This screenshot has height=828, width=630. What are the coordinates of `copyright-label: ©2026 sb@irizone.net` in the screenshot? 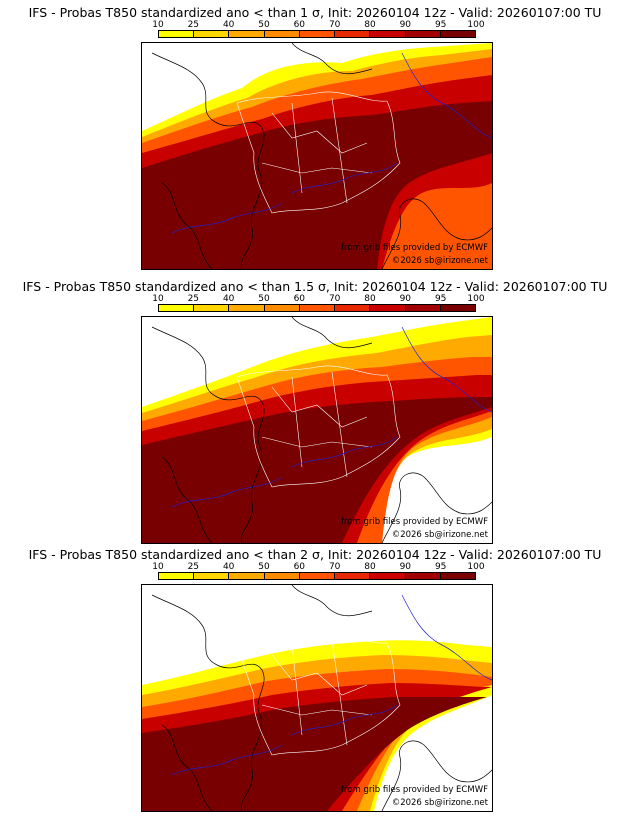 It's located at (439, 803).